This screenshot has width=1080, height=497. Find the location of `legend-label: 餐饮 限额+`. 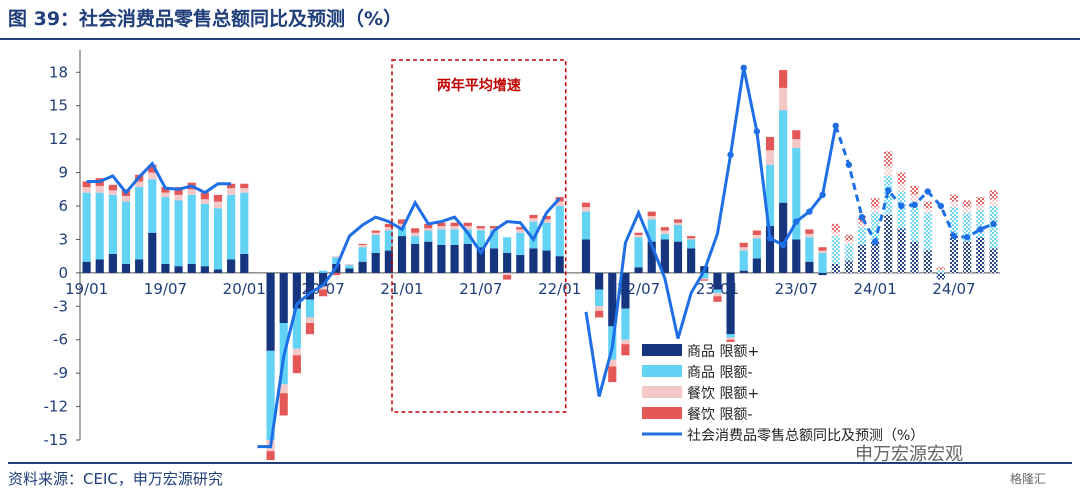

legend-label: 餐饮 限额+ is located at coordinates (723, 394).